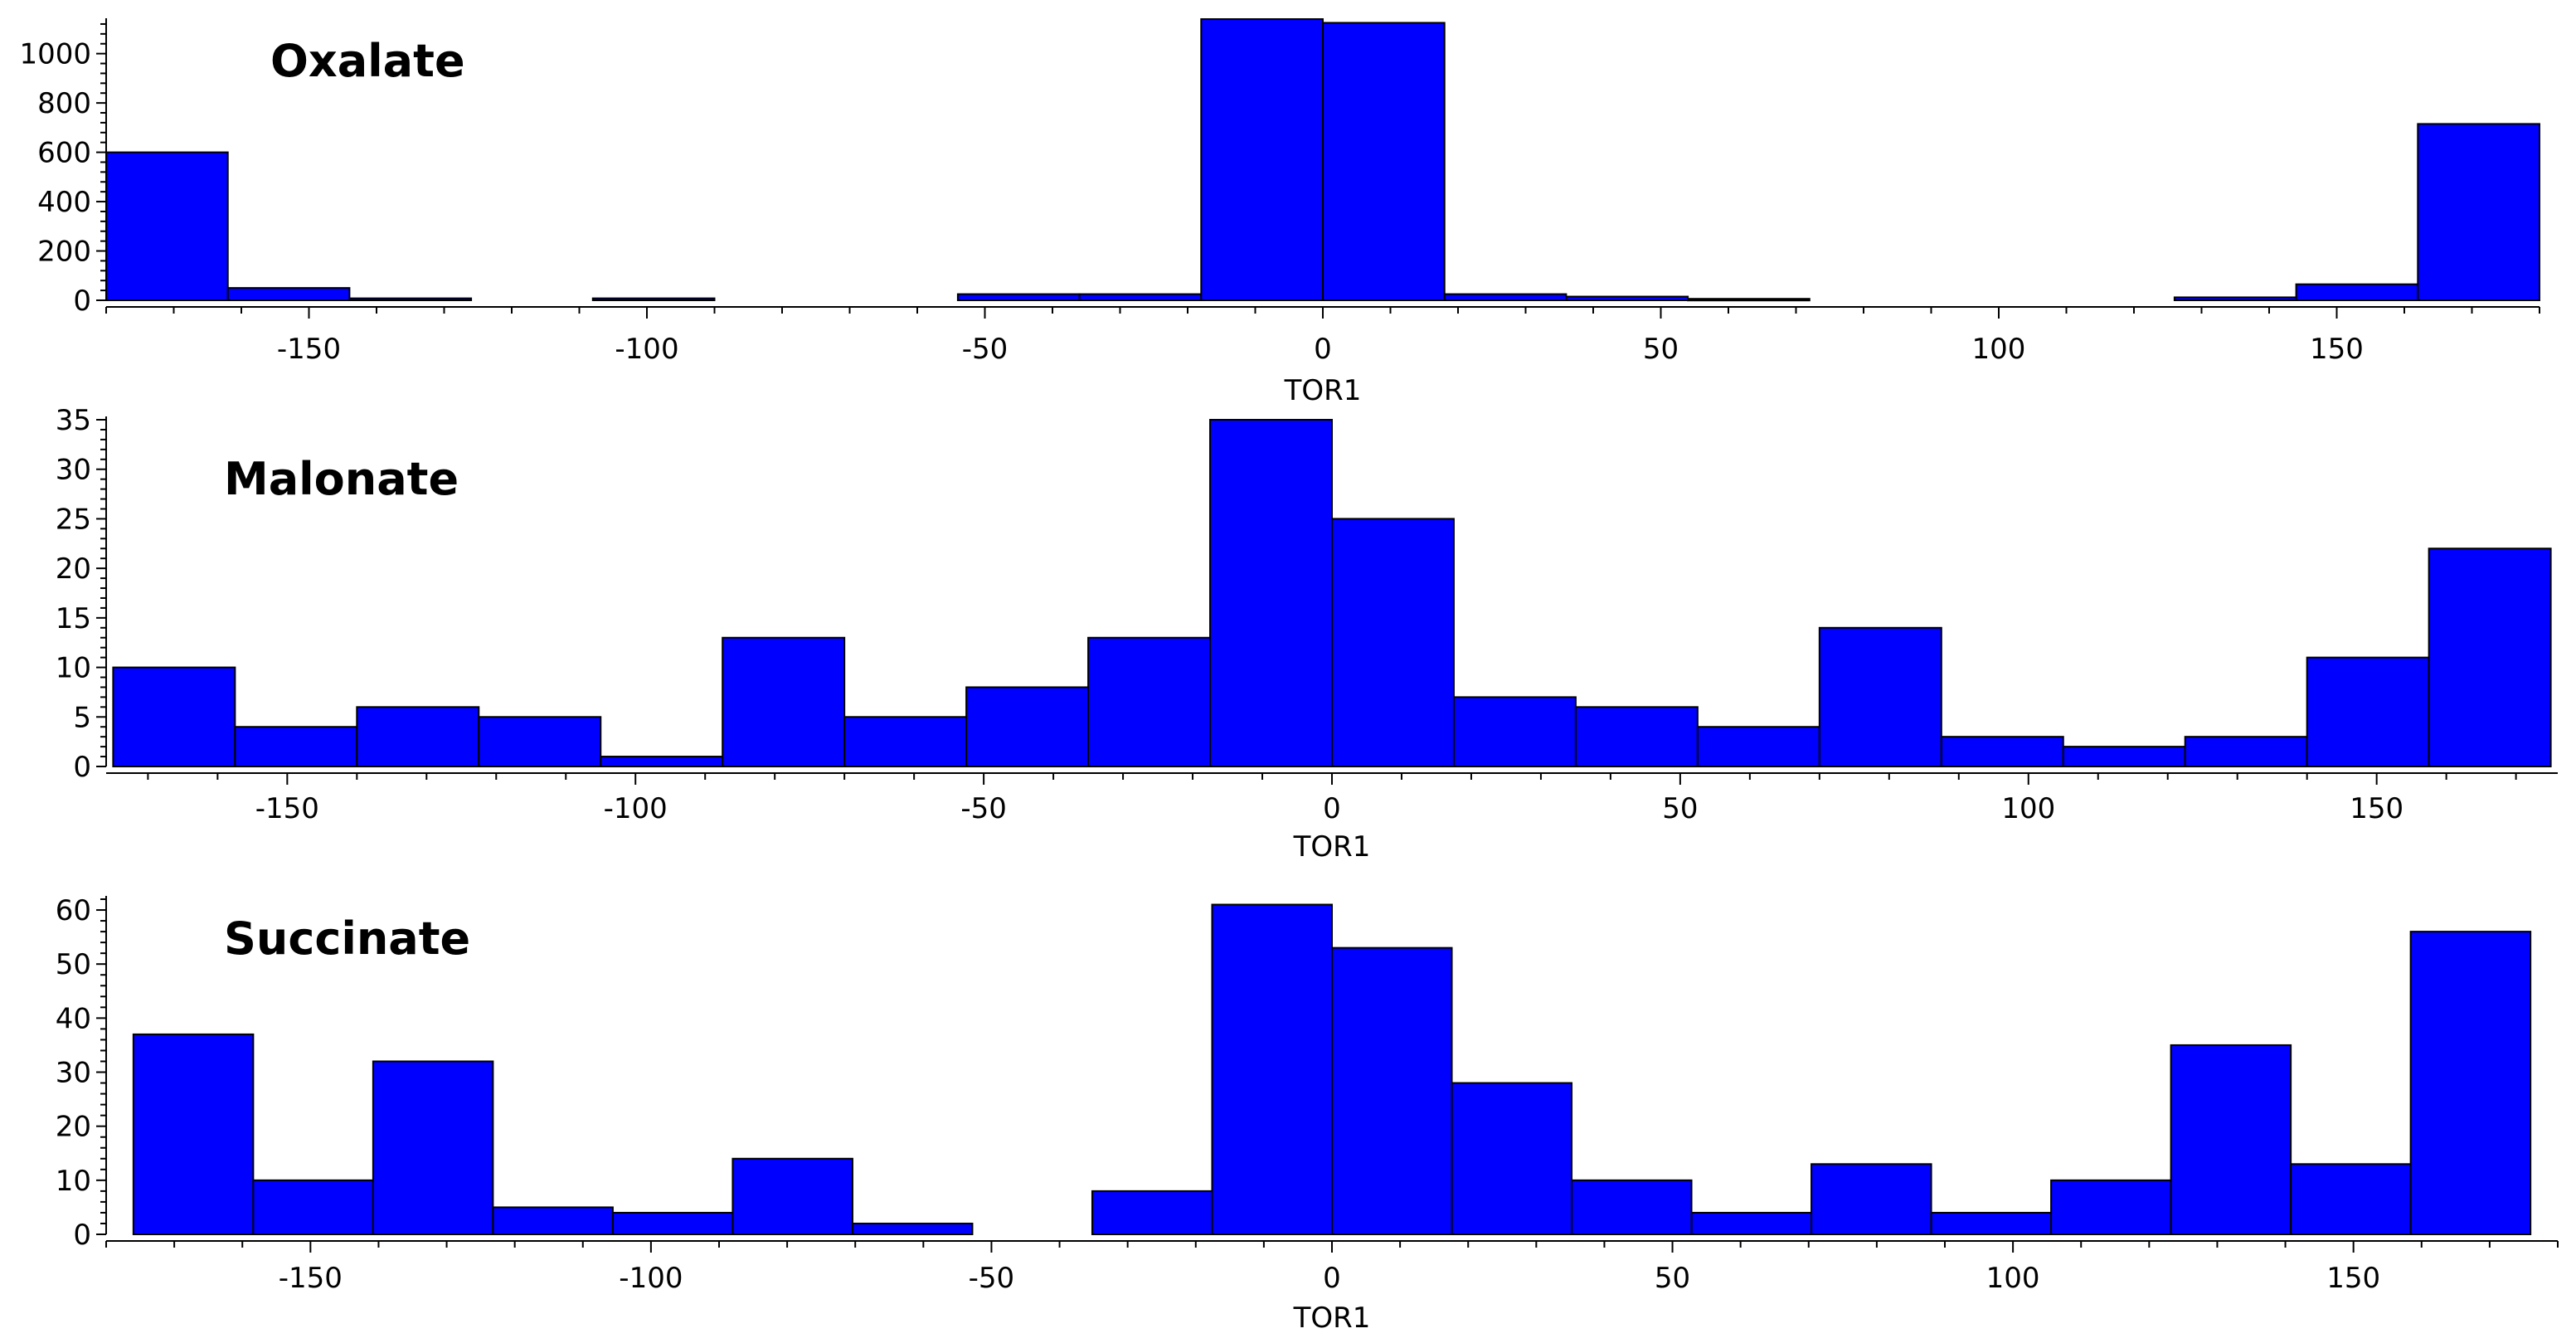  I want to click on succinate-title: Succinate, so click(347, 938).